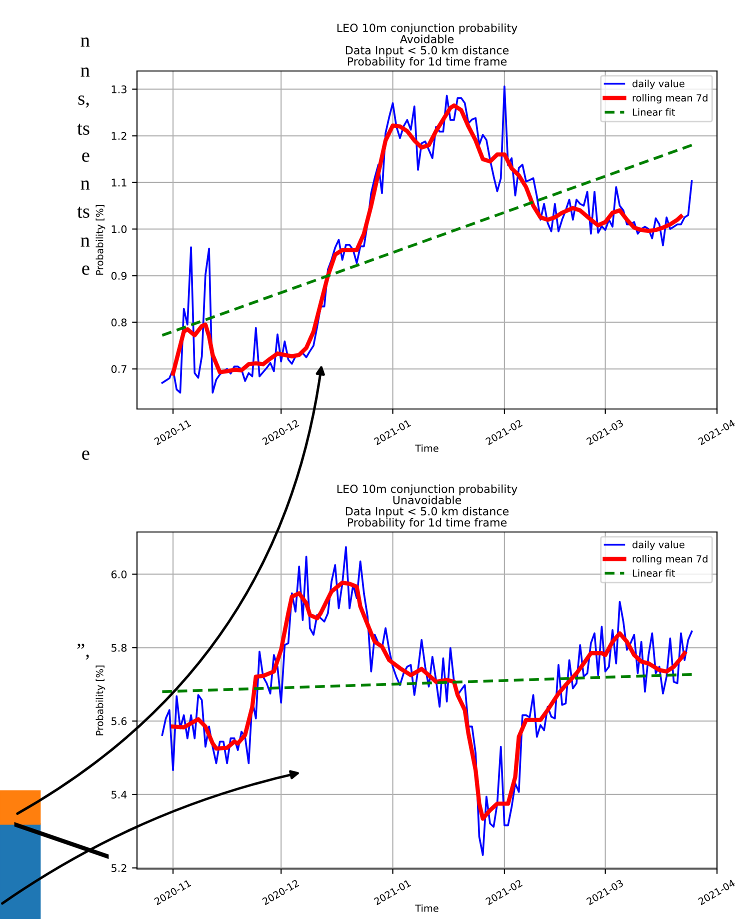 The width and height of the screenshot is (738, 919). Describe the element at coordinates (119, 136) in the screenshot. I see `y-tick-label: 1.2` at that location.